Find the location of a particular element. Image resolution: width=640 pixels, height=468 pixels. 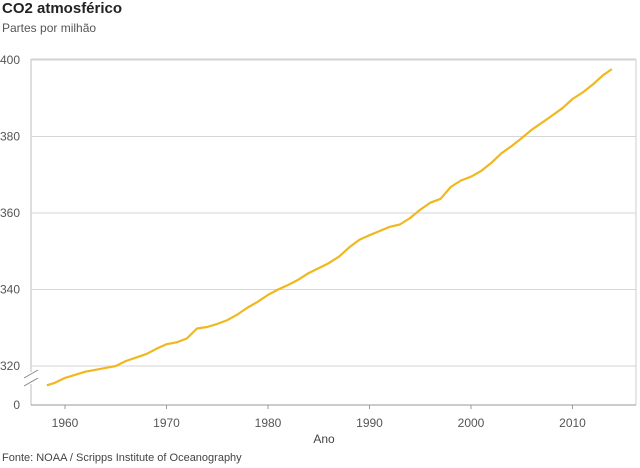

x-tick-label: 1970 is located at coordinates (166, 423).